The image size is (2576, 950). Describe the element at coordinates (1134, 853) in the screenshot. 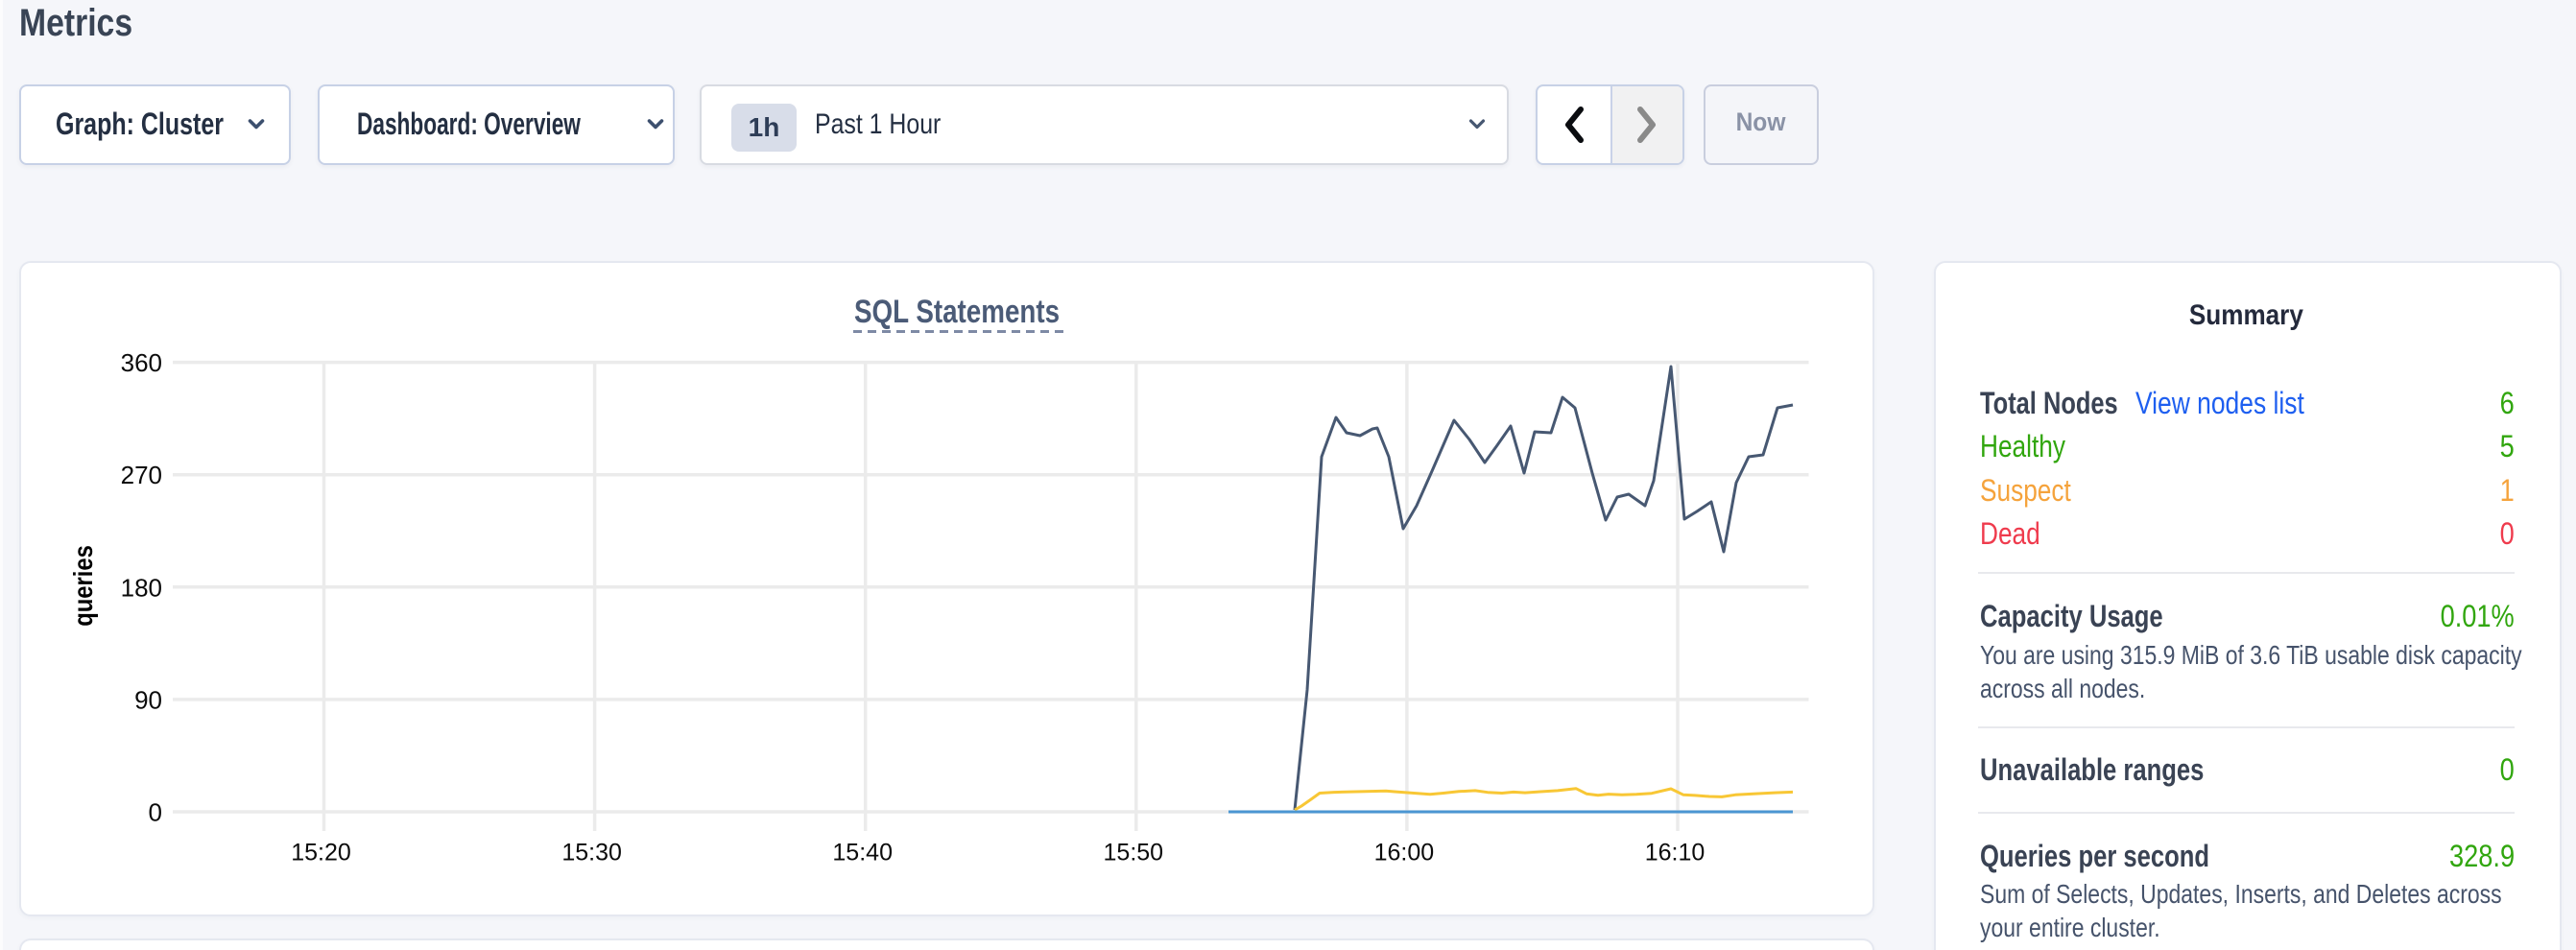

I see `svg-text: 15:50` at that location.